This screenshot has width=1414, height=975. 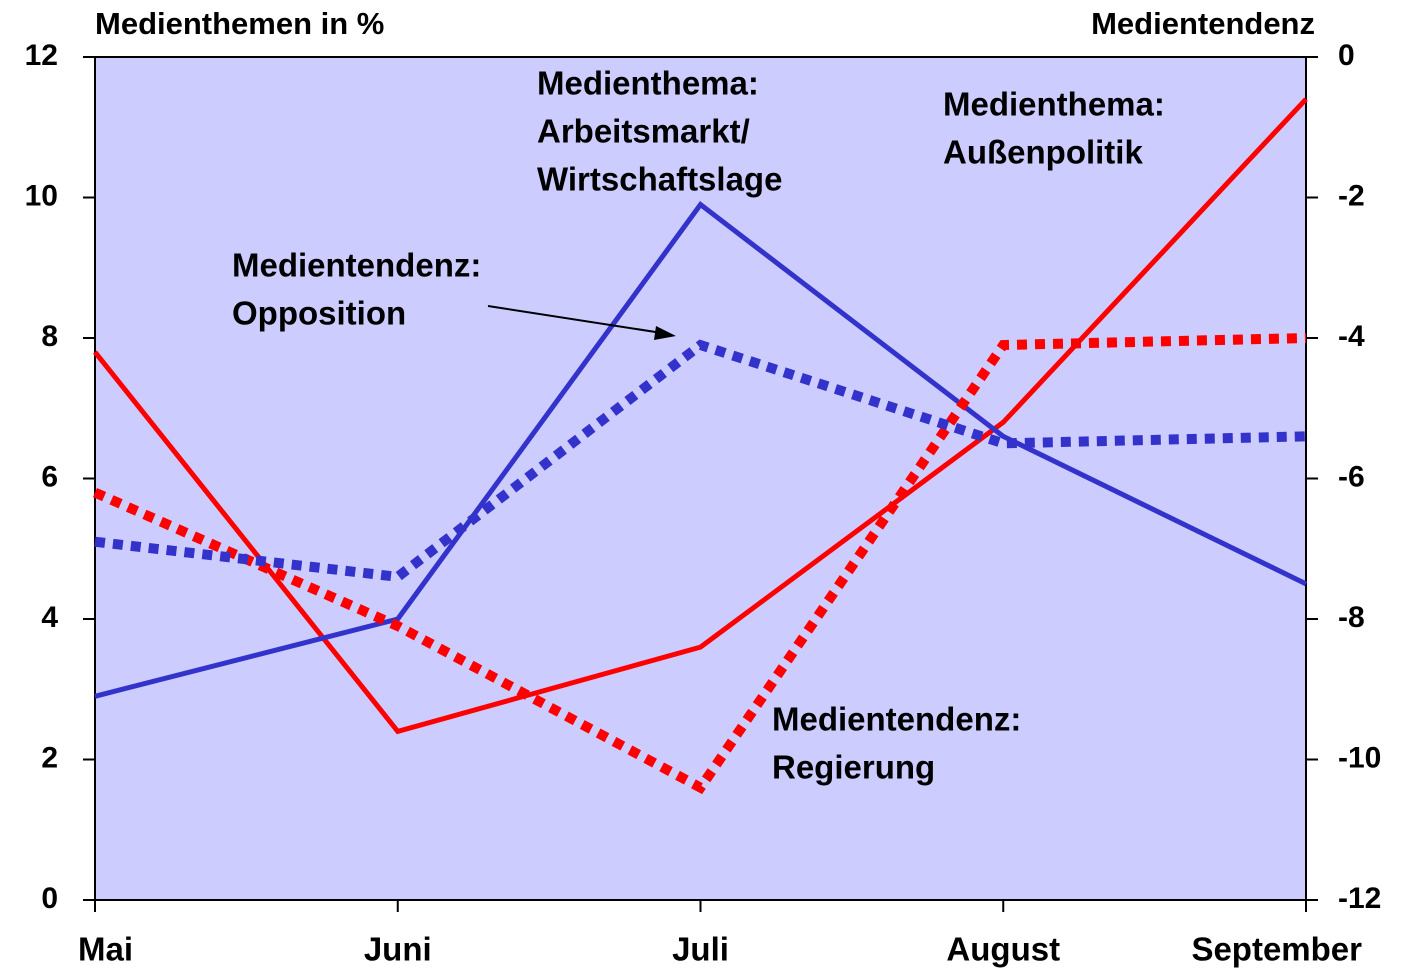 What do you see at coordinates (239, 23) in the screenshot?
I see `y-axis-label: Medienthemen in %` at bounding box center [239, 23].